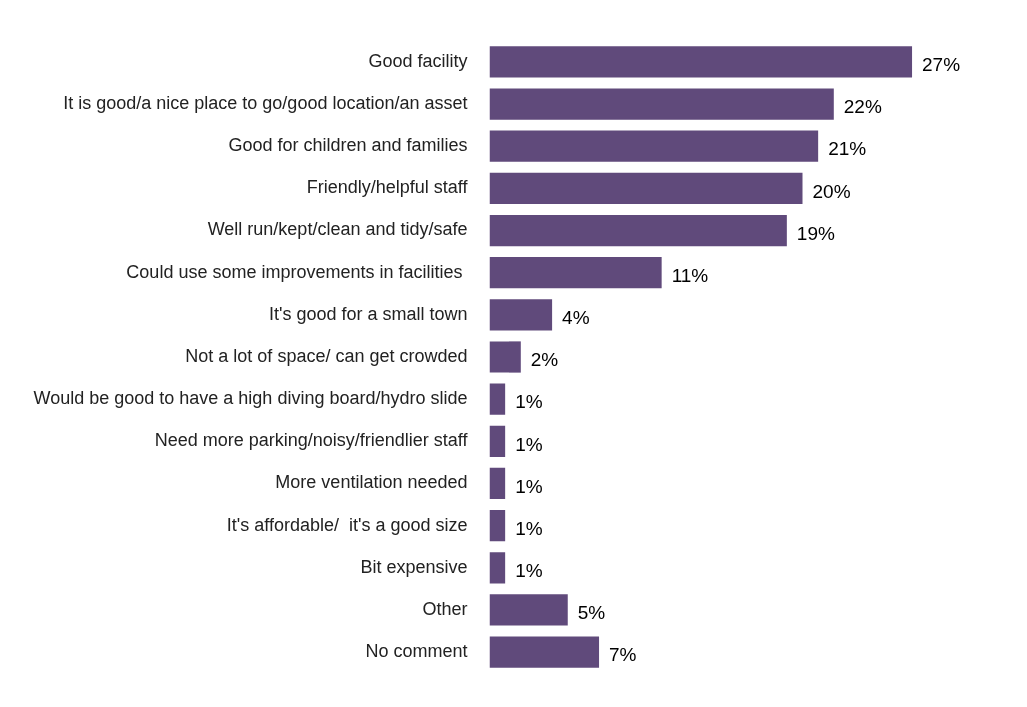  Describe the element at coordinates (265, 103) in the screenshot. I see `y-tick-label: It is good/a nice place to go/good location/an asset` at that location.